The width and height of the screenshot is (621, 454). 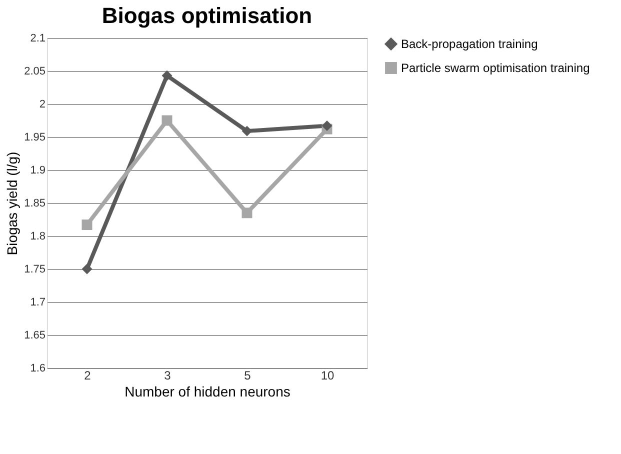 I want to click on y-tick-label: 1.8, so click(x=38, y=236).